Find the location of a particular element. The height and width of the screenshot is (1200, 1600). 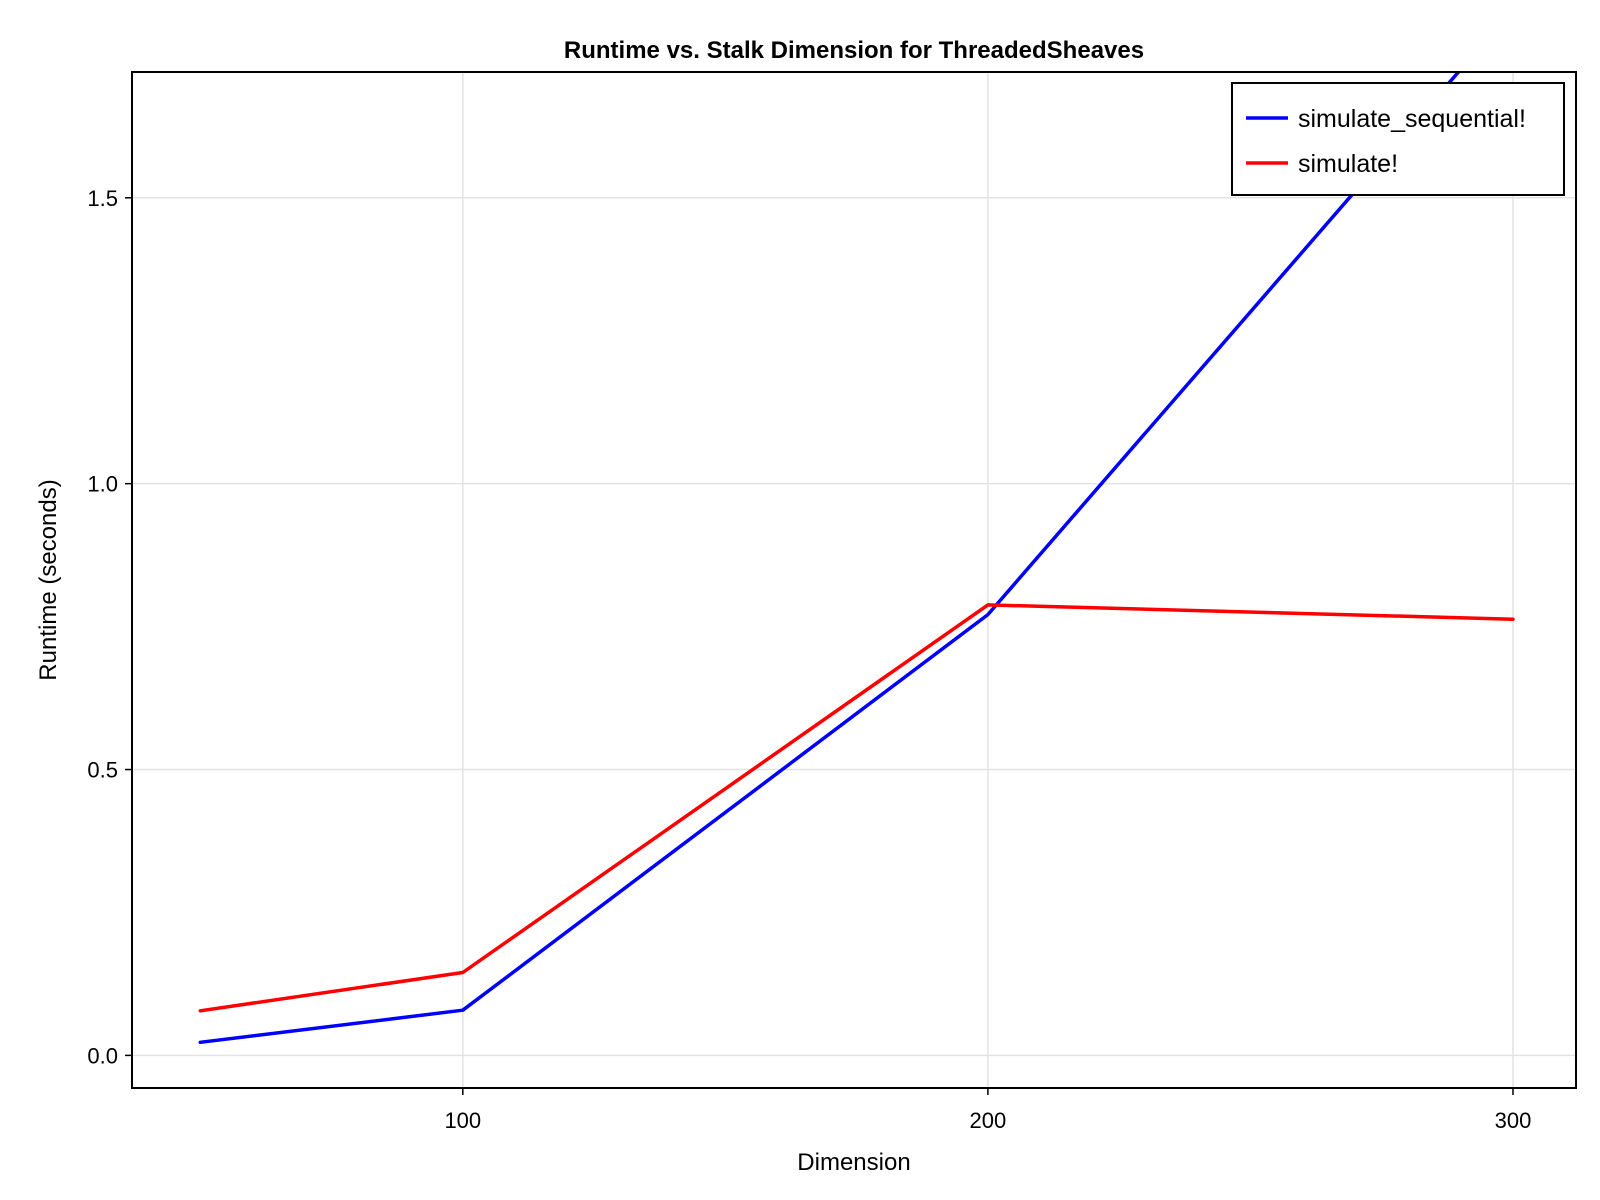

legend-entry: simulate! is located at coordinates (1348, 164).